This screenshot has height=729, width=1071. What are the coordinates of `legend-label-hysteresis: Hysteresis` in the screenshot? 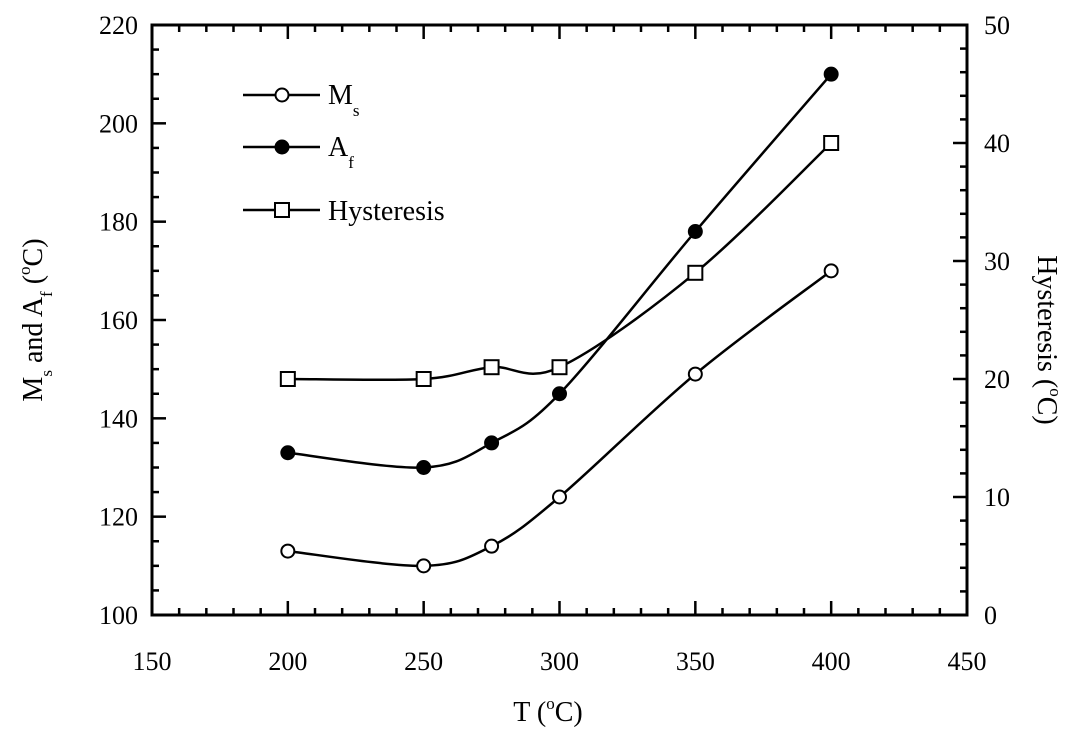 It's located at (386, 211).